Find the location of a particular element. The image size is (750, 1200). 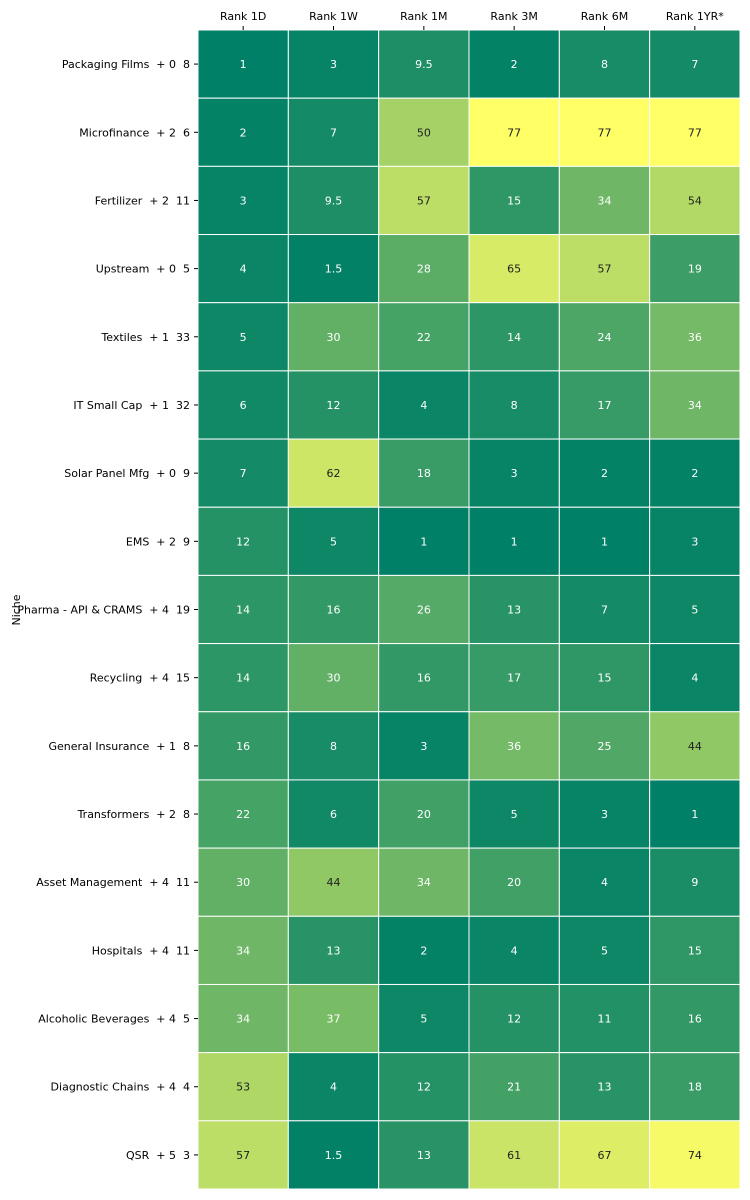

cell-value-label: 16 is located at coordinates (424, 678).